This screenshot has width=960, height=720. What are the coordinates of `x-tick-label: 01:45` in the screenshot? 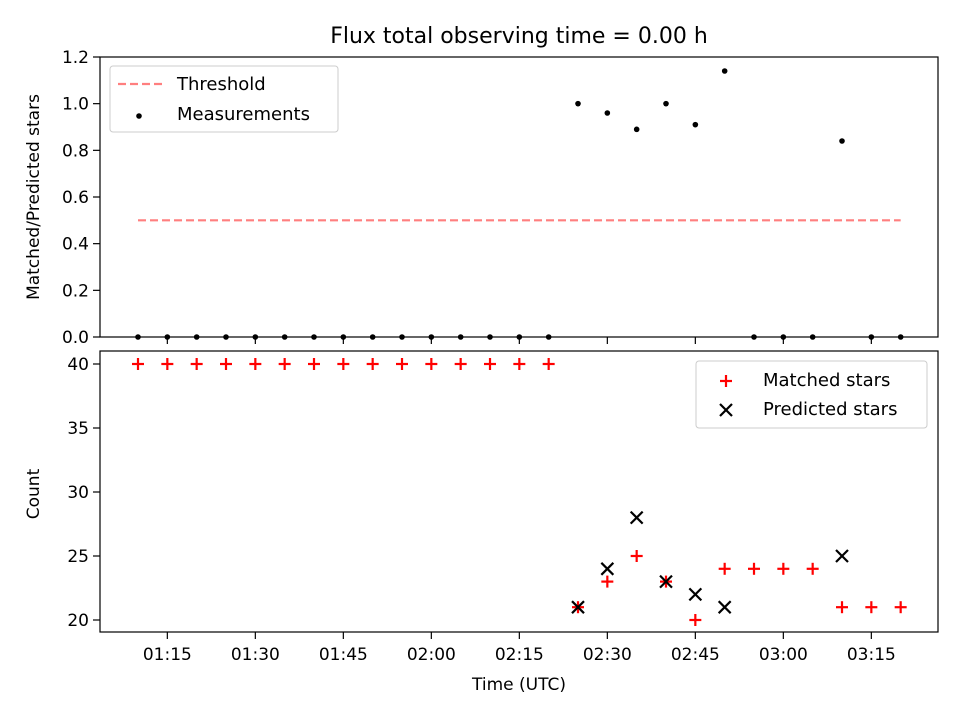 It's located at (343, 655).